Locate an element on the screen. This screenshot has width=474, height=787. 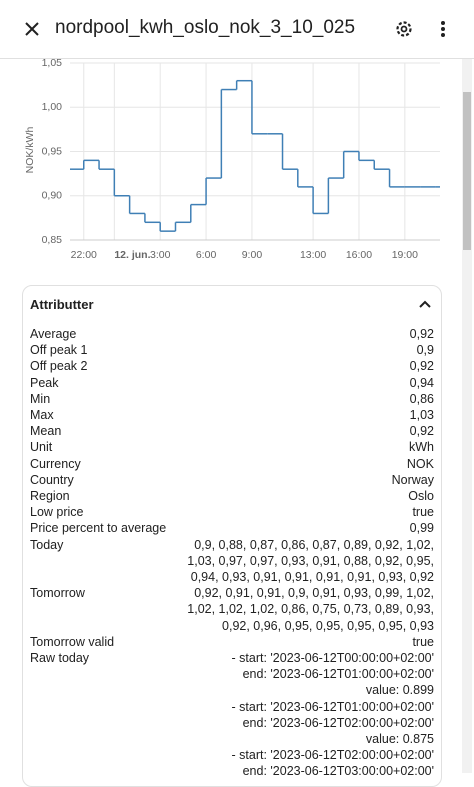
attribute-key: Region is located at coordinates (50, 496).